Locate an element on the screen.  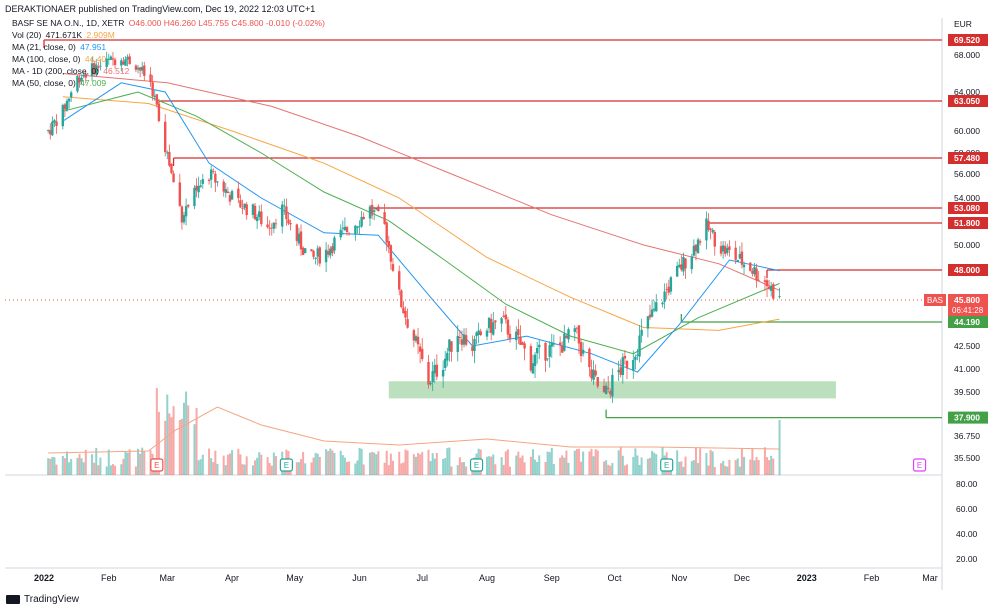
time-tick-label: Jun is located at coordinates (359, 578).